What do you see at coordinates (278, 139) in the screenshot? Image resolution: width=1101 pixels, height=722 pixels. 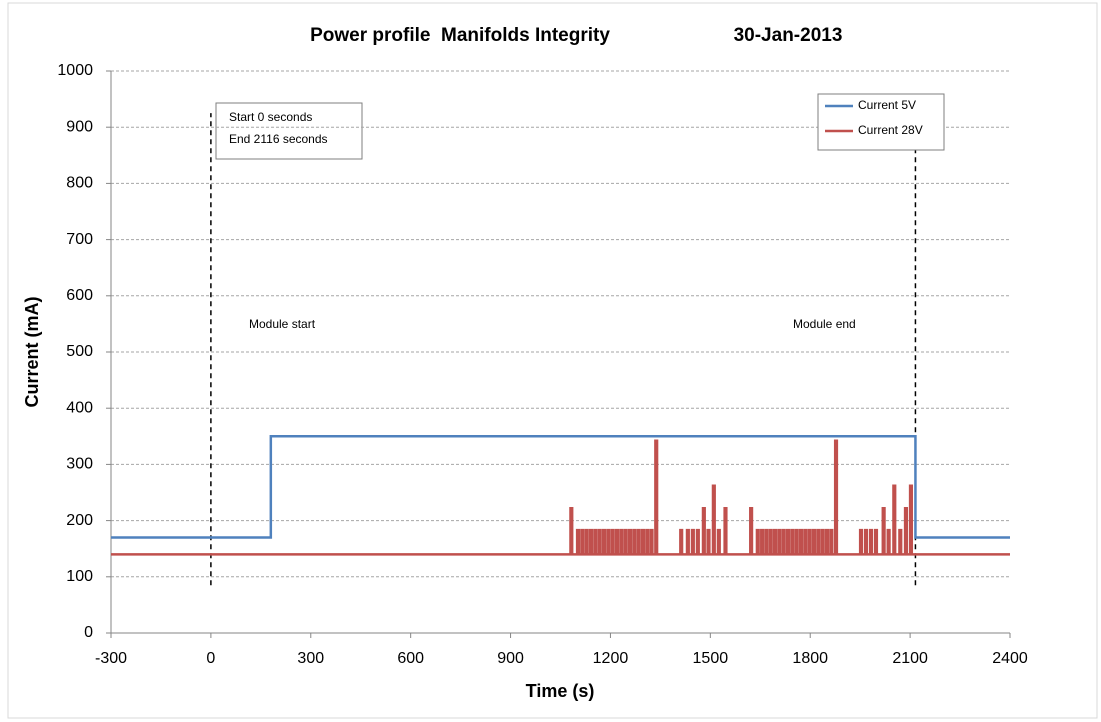 I see `annotation: End 2116 seconds` at bounding box center [278, 139].